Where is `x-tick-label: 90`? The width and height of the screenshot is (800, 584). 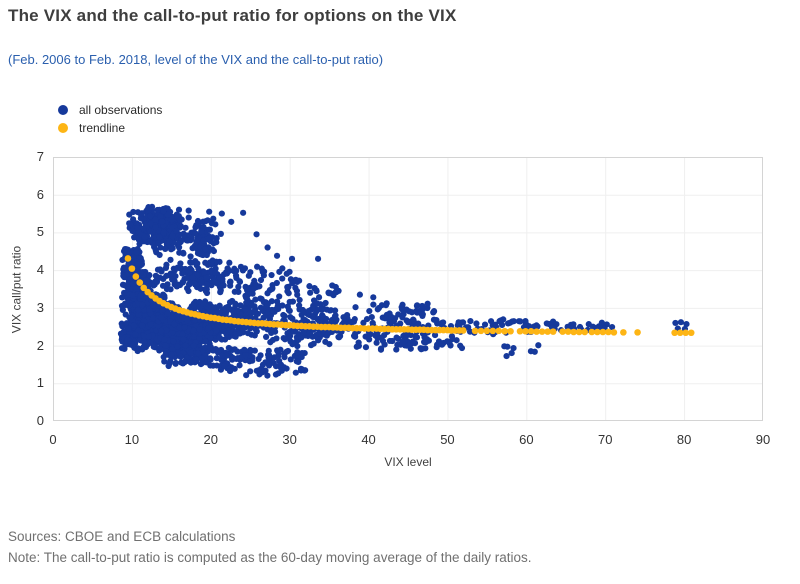
x-tick-label: 90 is located at coordinates (763, 439).